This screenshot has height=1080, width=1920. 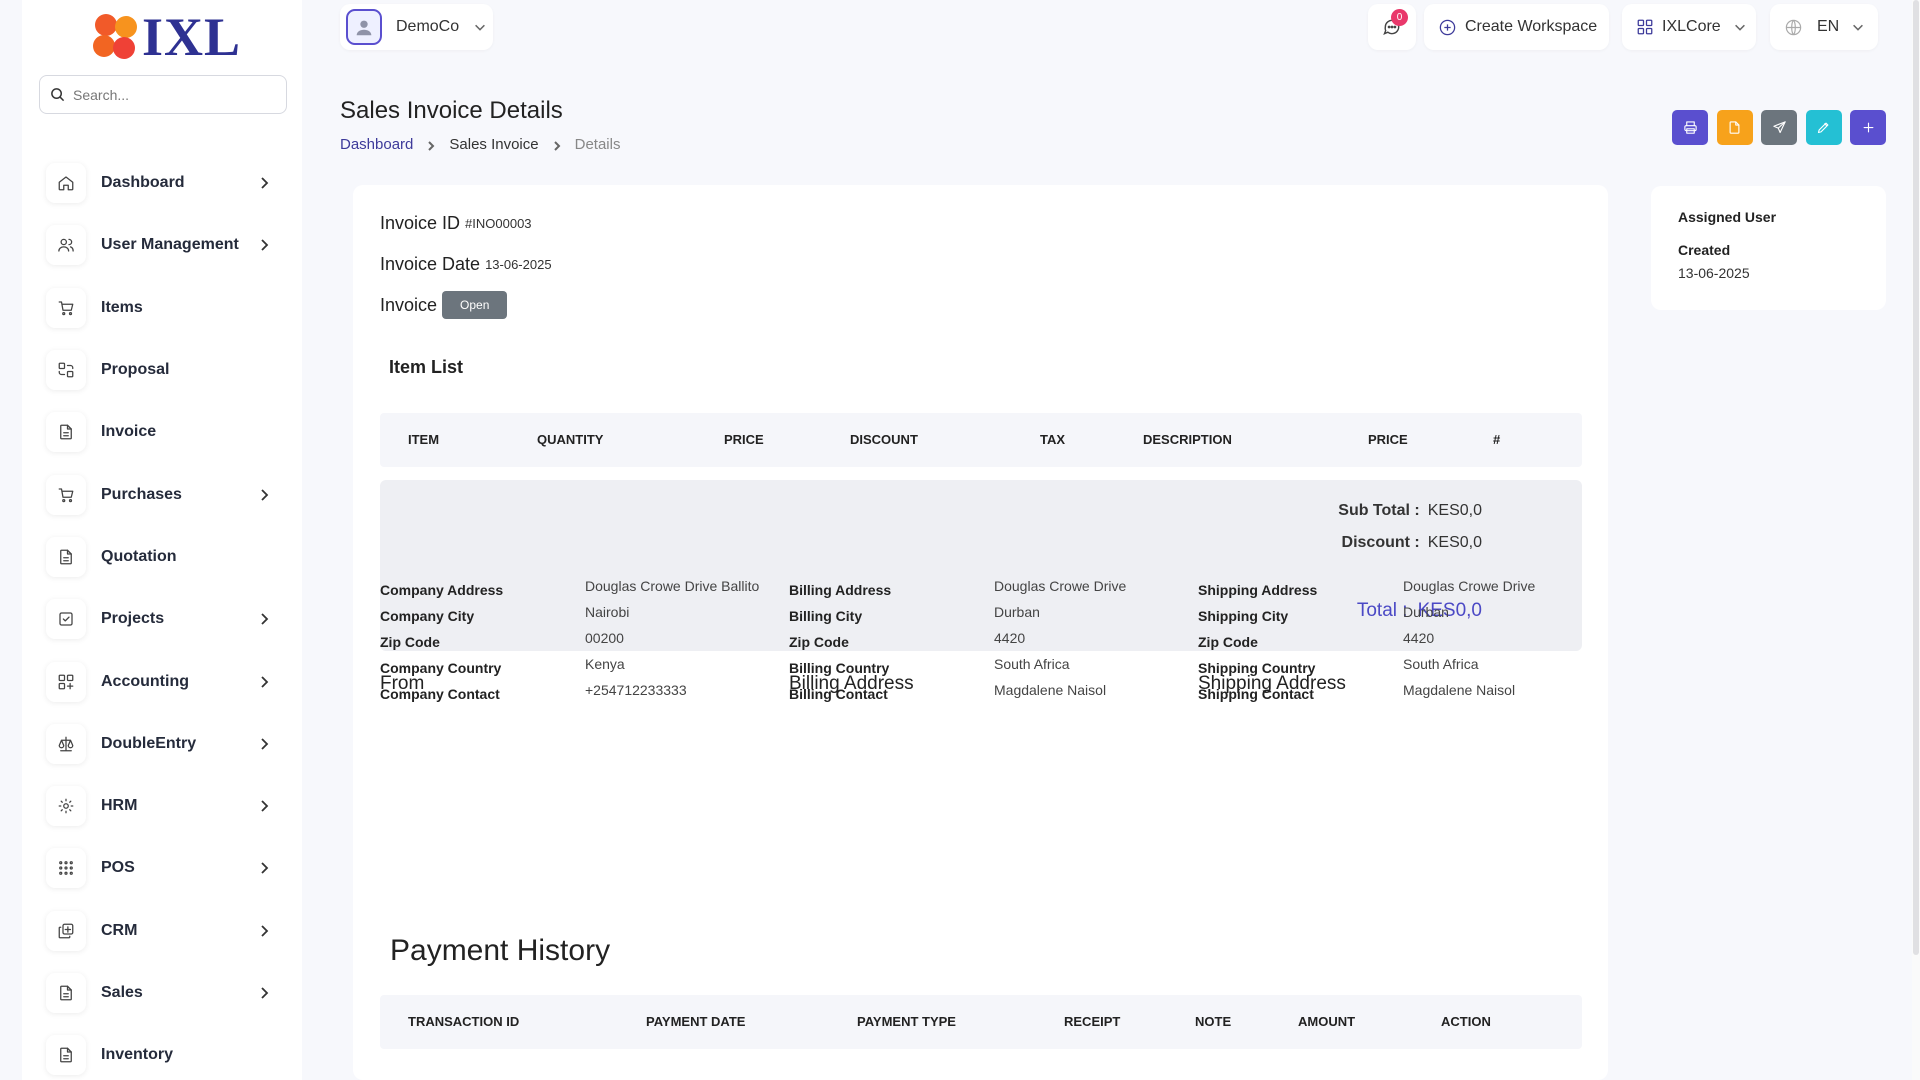 What do you see at coordinates (636, 690) in the screenshot?
I see `detail-value: +254712233333` at bounding box center [636, 690].